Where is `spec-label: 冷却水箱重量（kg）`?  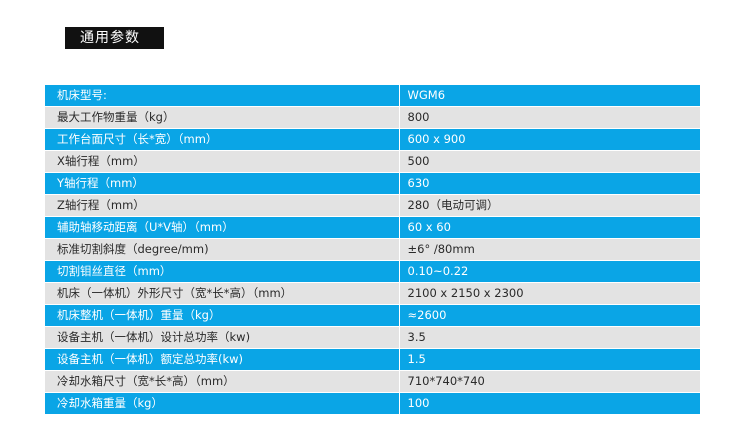 spec-label: 冷却水箱重量（kg） is located at coordinates (222, 403).